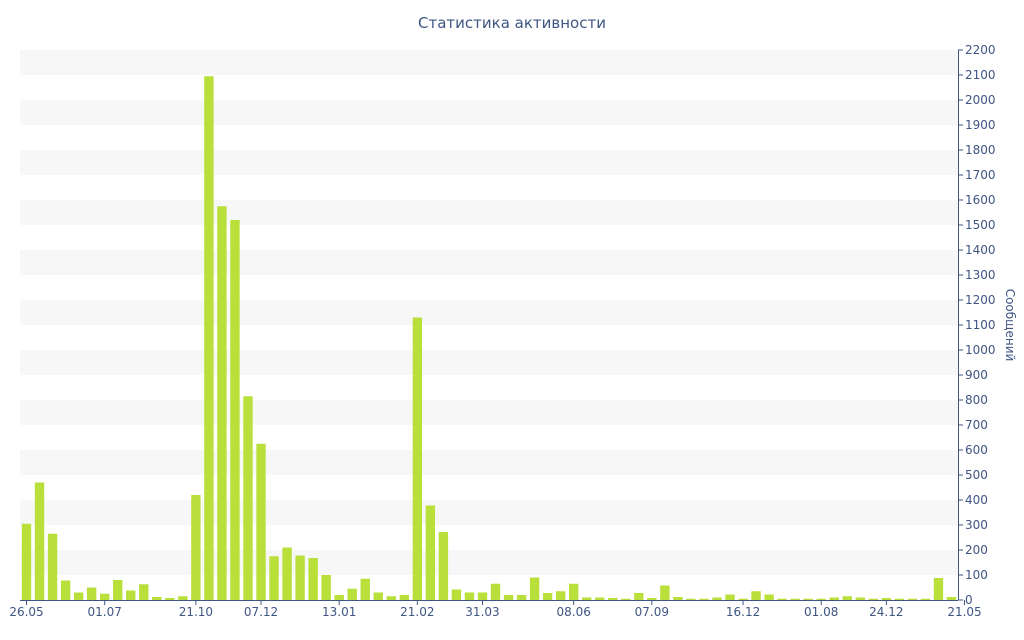 The image size is (1024, 640). Describe the element at coordinates (652, 612) in the screenshot. I see `x-tick-label: 07.09` at that location.